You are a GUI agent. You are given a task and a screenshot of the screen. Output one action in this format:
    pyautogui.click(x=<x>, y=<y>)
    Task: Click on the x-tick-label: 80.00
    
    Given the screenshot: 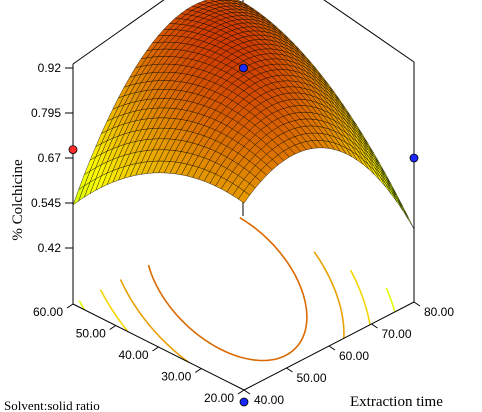 What is the action you would take?
    pyautogui.click(x=439, y=312)
    